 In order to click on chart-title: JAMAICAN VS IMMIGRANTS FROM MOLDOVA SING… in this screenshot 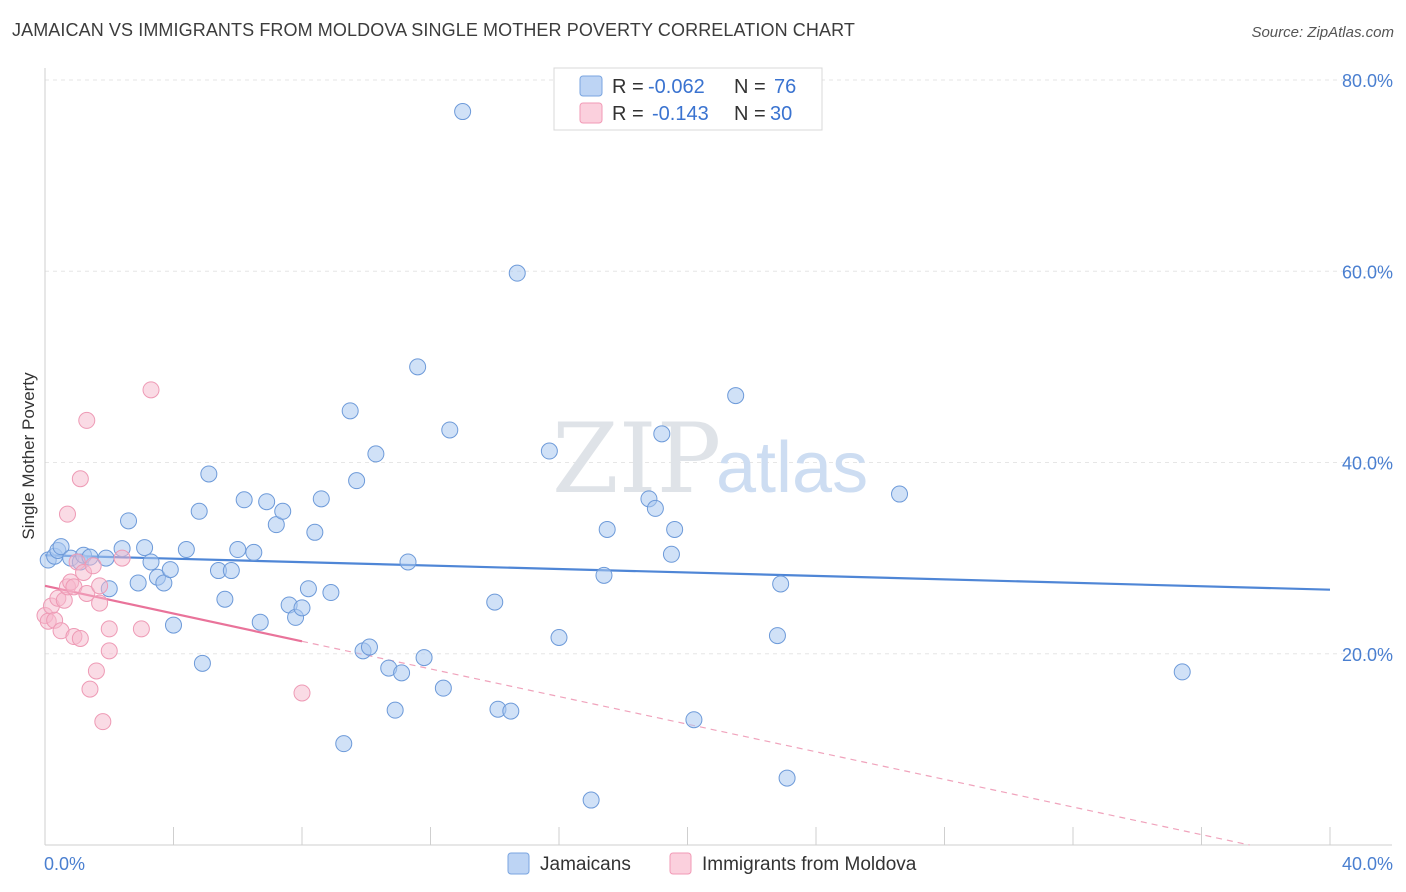, I will do `click(433, 30)`.